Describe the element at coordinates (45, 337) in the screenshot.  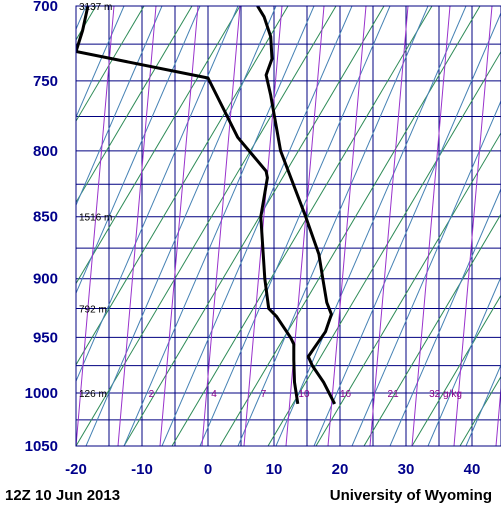
I see `y-tick-label: 950` at that location.